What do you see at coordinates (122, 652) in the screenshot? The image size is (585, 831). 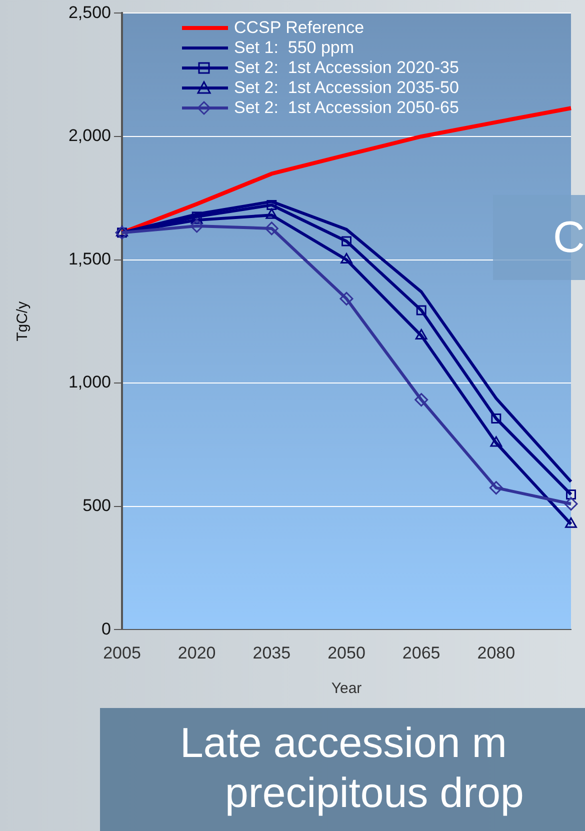 I see `x-tick-label: 2005` at bounding box center [122, 652].